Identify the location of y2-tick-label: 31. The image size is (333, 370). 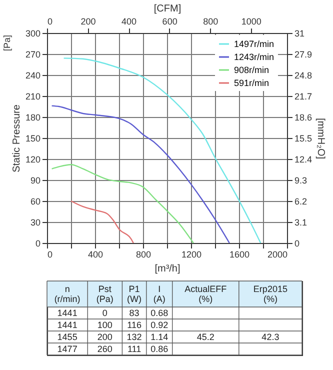
(299, 33).